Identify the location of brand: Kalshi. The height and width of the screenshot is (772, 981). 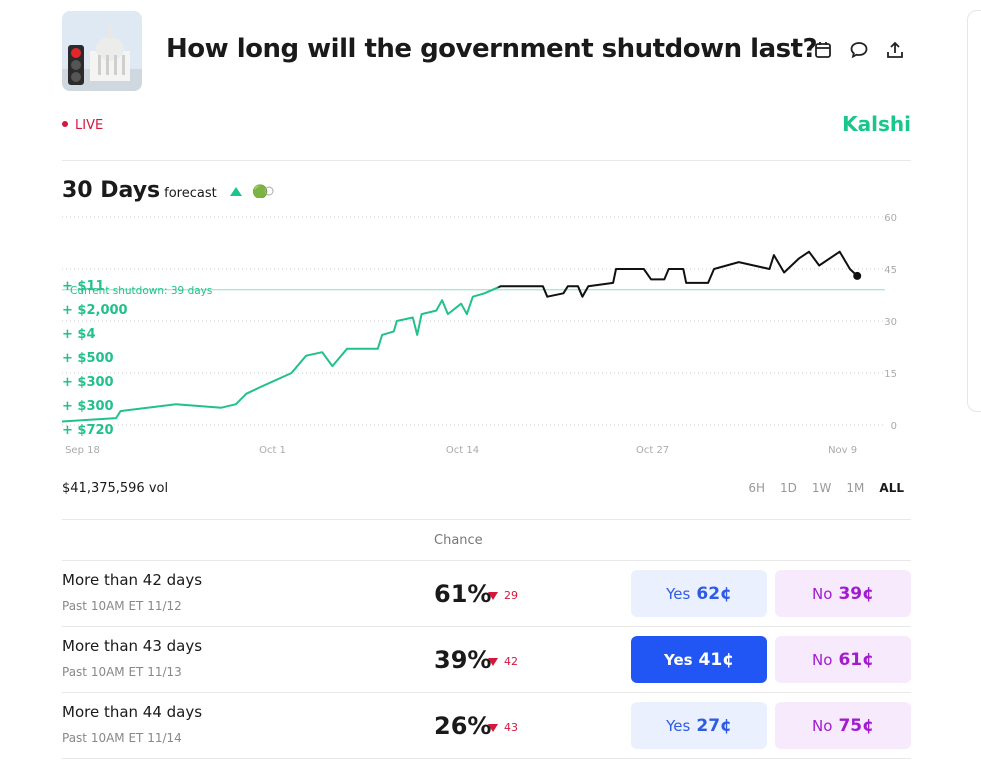
(876, 124).